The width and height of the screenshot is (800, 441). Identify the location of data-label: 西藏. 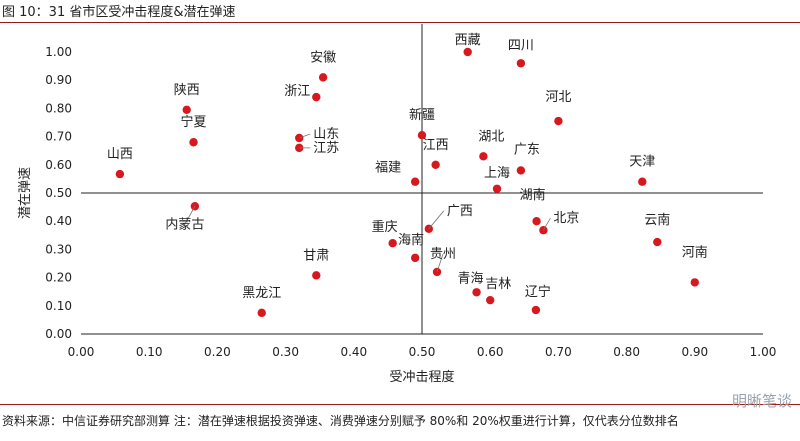
(468, 40).